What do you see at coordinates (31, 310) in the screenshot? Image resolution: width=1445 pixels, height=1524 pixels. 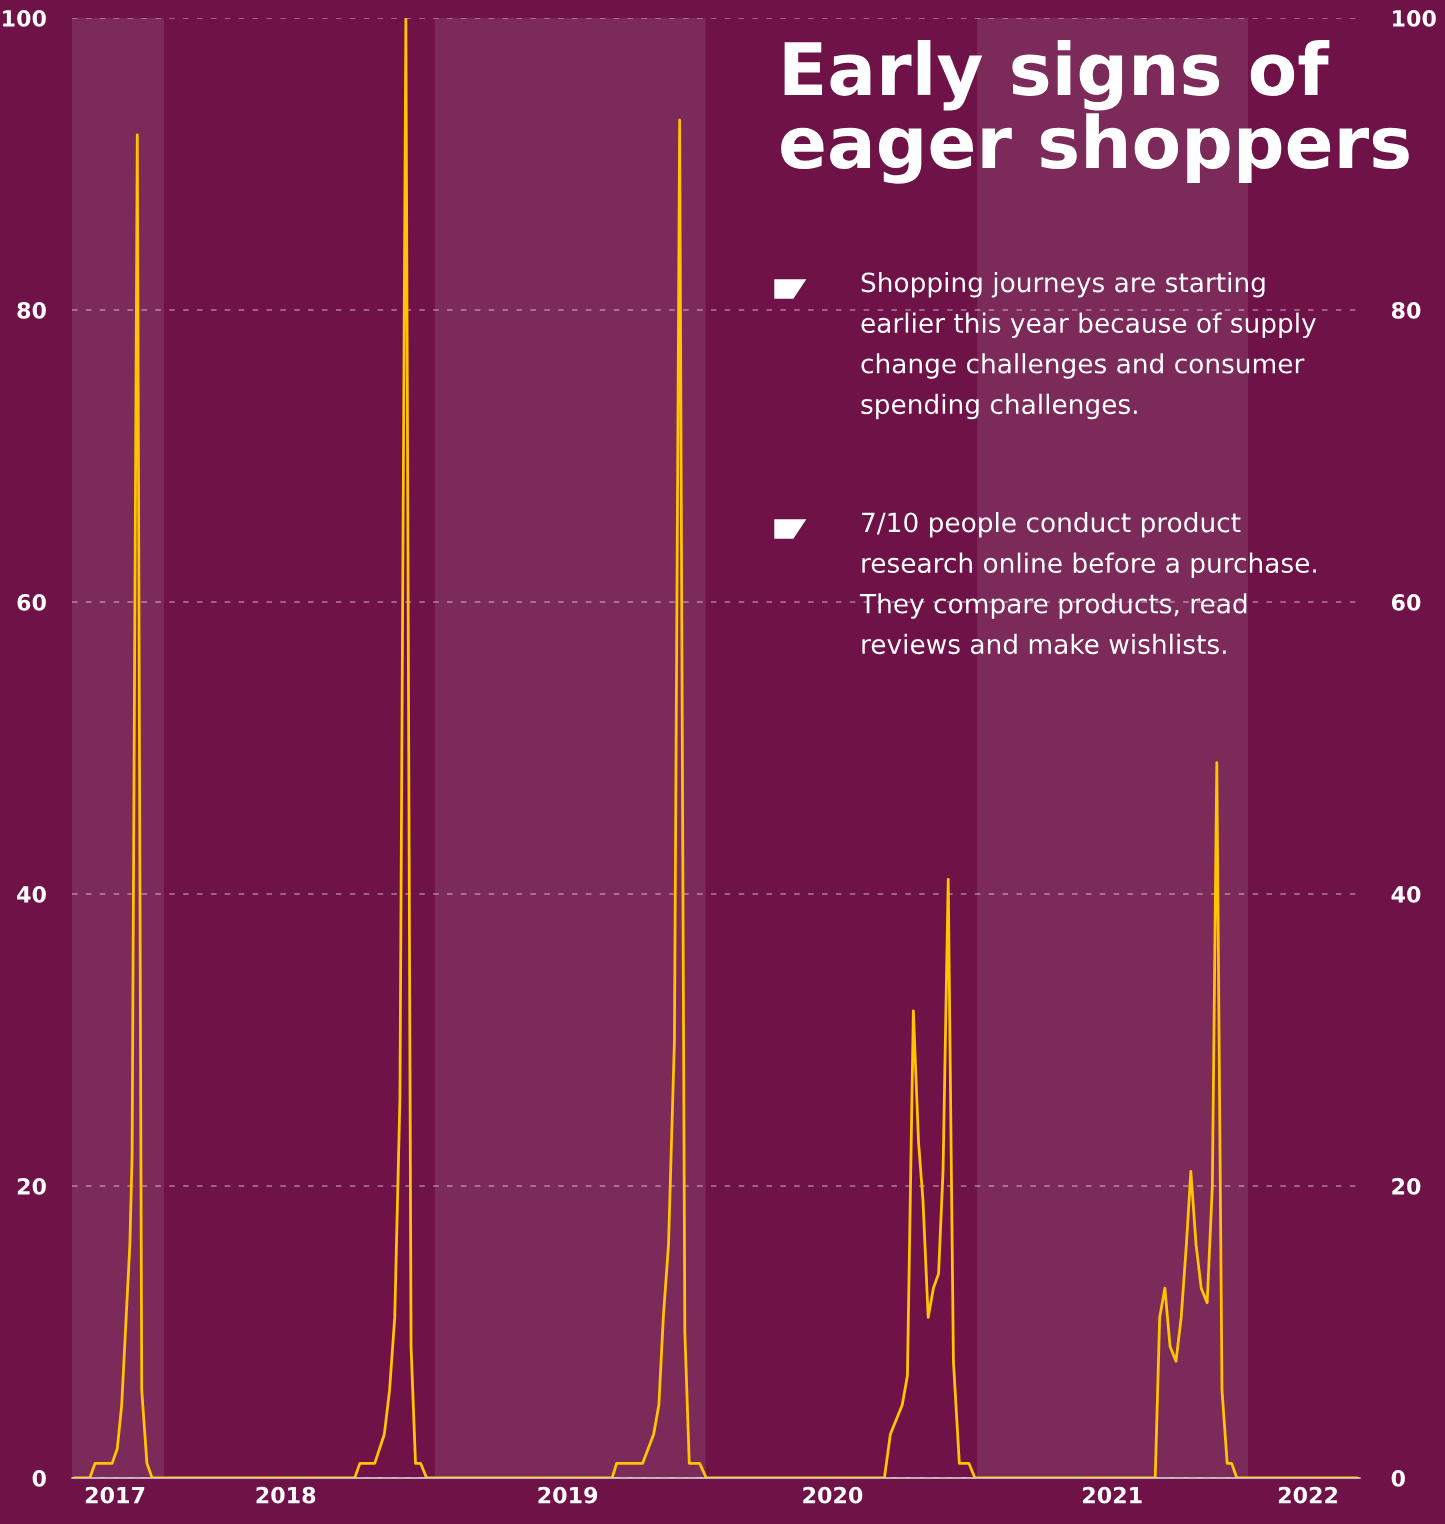 I see `y-tick-label: 80` at bounding box center [31, 310].